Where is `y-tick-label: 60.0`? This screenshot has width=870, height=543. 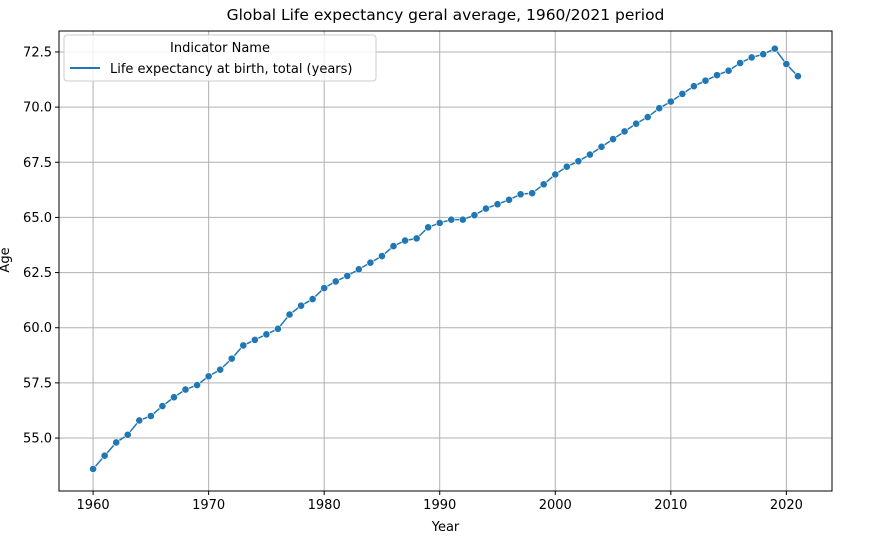 y-tick-label: 60.0 is located at coordinates (37, 328).